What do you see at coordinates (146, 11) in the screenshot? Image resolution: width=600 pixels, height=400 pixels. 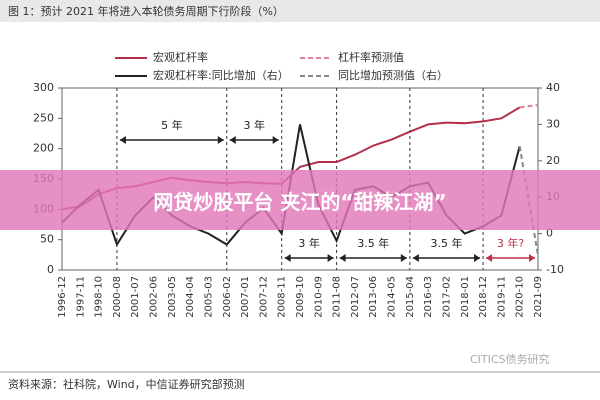 I see `chart-title: 图 1：预计 2021 年将进入本轮债务周期下行阶段（%）` at bounding box center [146, 11].